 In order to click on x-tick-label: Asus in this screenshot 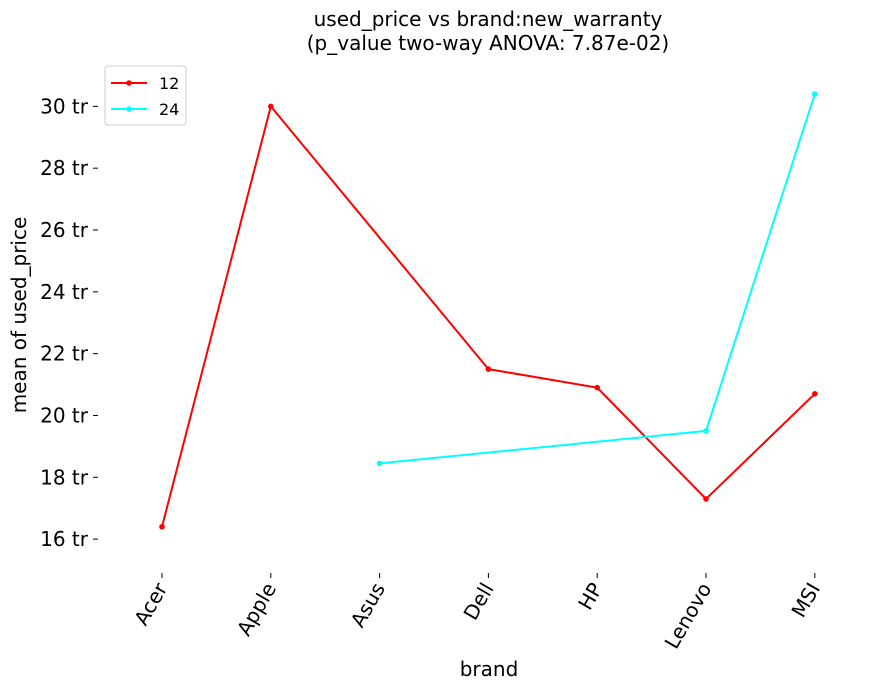, I will do `click(368, 605)`.